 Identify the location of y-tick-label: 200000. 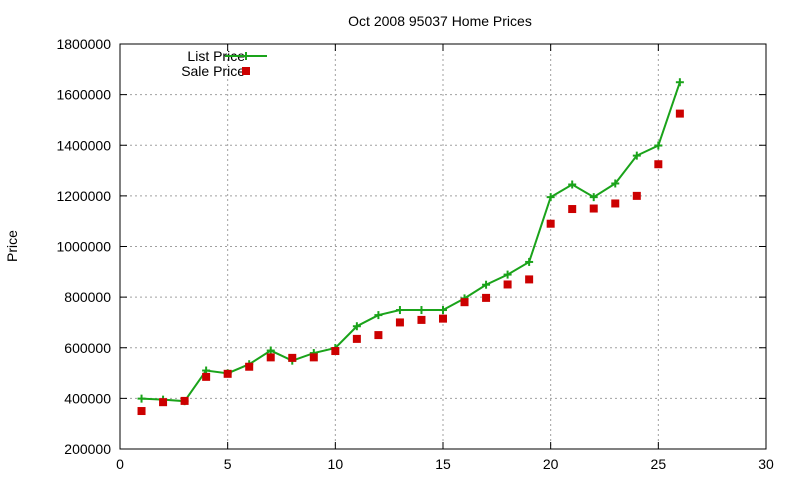
(87, 449).